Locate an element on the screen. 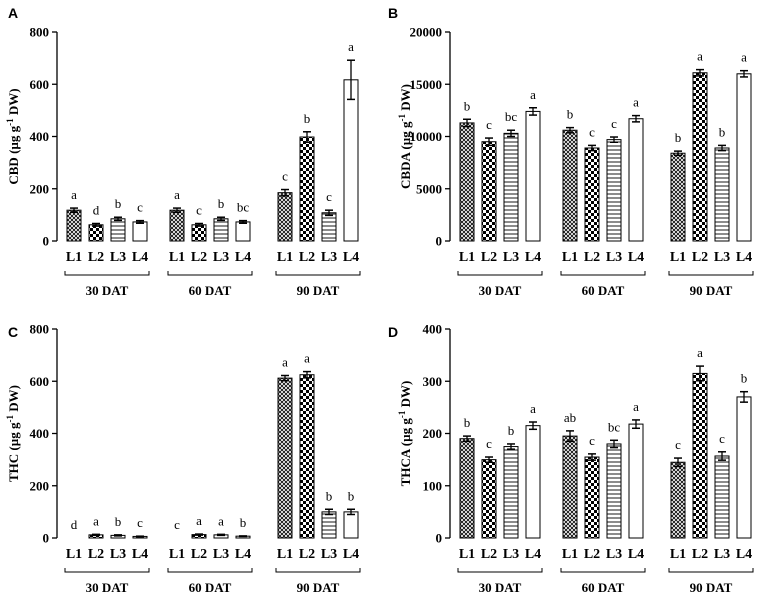 This screenshot has height=594, width=767. y-tick-label: 600 is located at coordinates (40, 381).